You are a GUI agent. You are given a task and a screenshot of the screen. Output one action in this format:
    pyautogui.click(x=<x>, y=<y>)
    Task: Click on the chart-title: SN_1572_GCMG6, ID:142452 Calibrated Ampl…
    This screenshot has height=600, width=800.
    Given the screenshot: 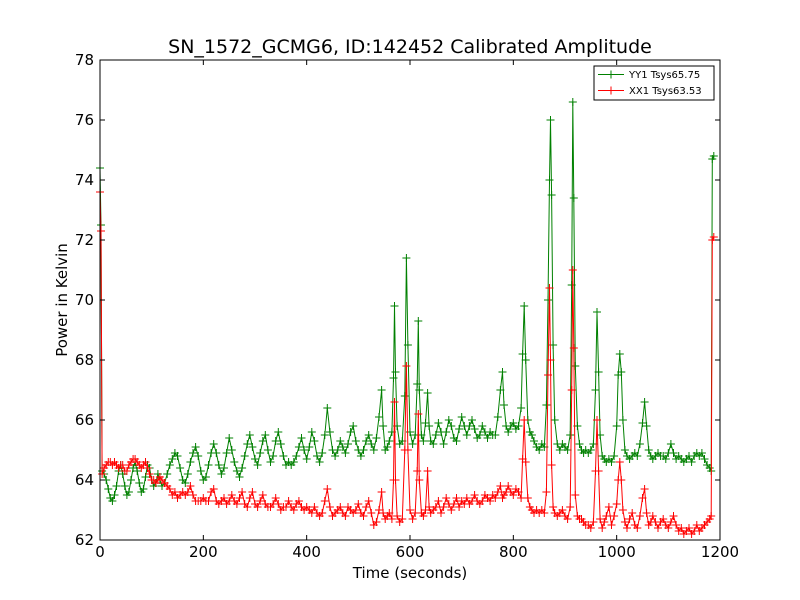 What is the action you would take?
    pyautogui.click(x=410, y=47)
    